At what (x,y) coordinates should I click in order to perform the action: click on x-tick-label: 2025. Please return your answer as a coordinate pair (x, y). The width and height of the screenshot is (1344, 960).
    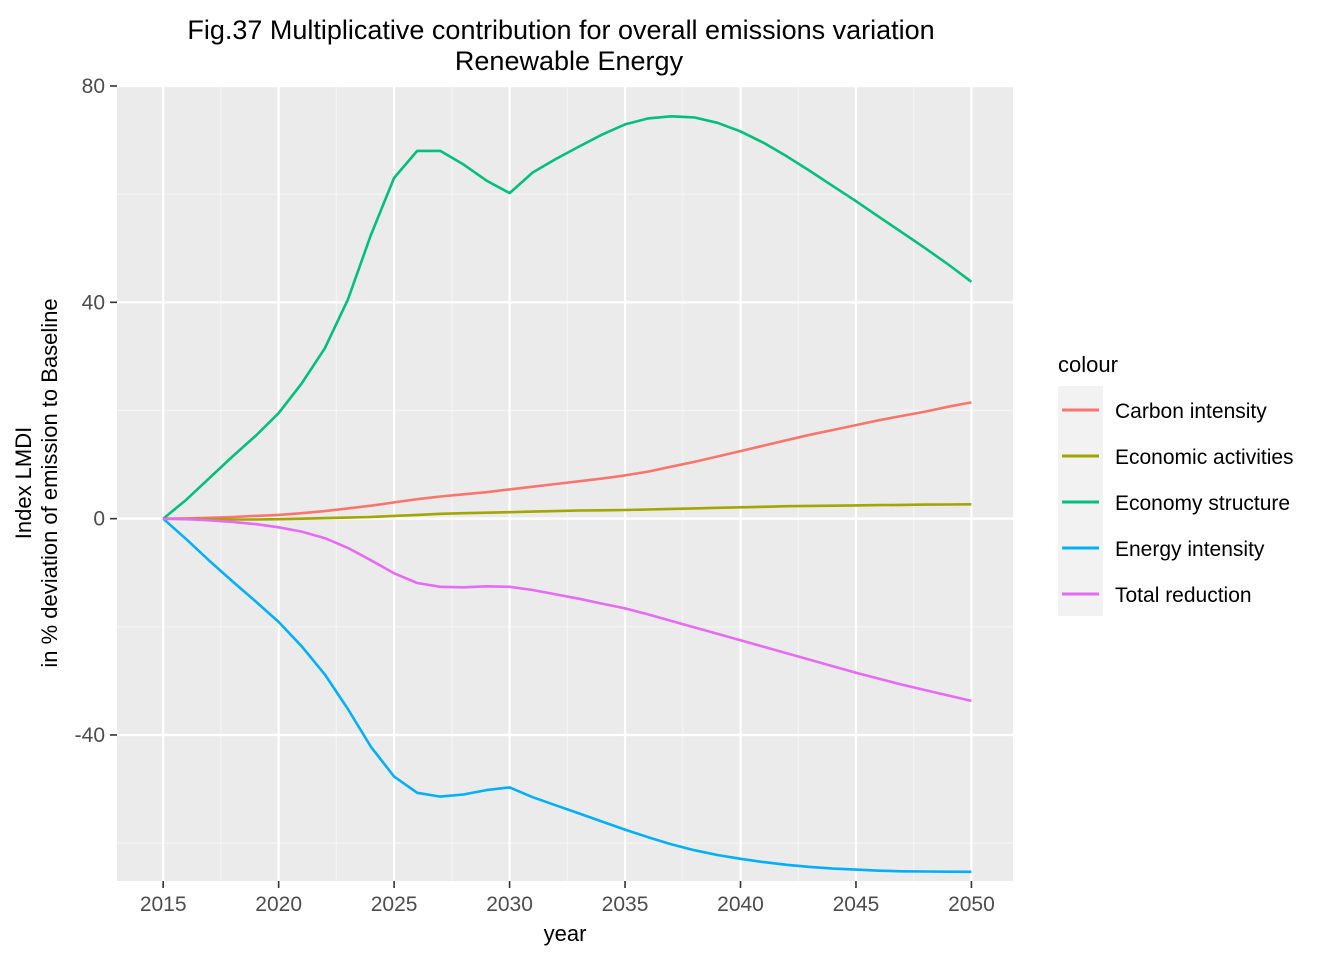
    Looking at the image, I should click on (394, 904).